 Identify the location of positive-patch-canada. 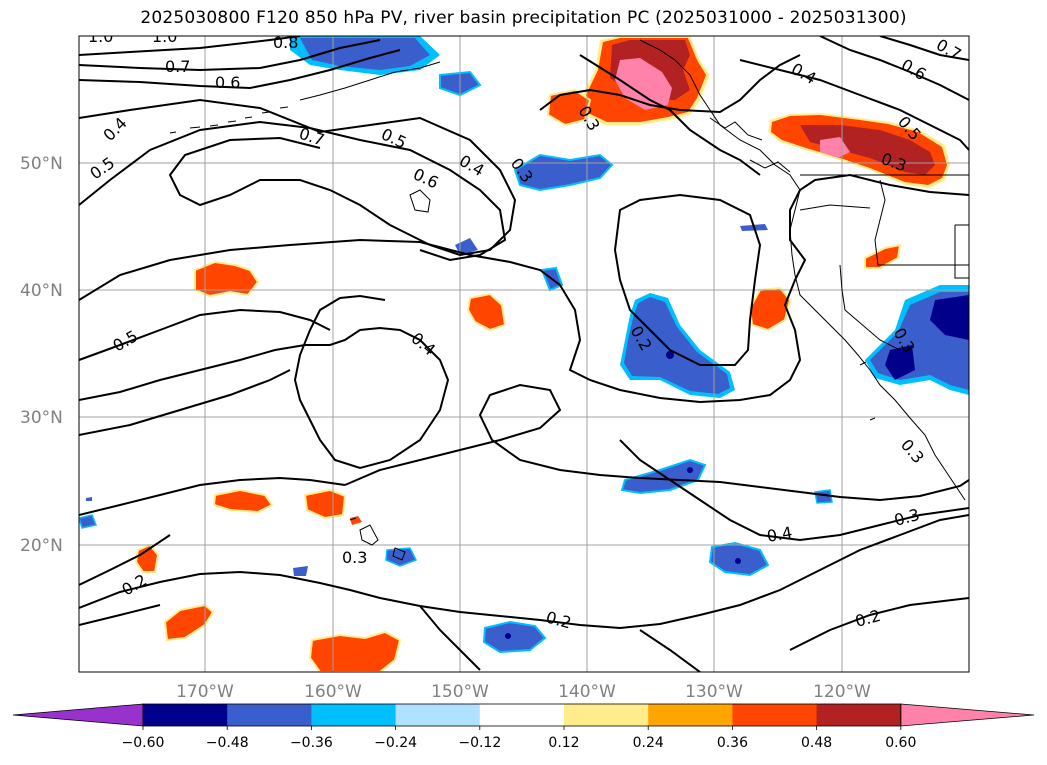
(859, 191).